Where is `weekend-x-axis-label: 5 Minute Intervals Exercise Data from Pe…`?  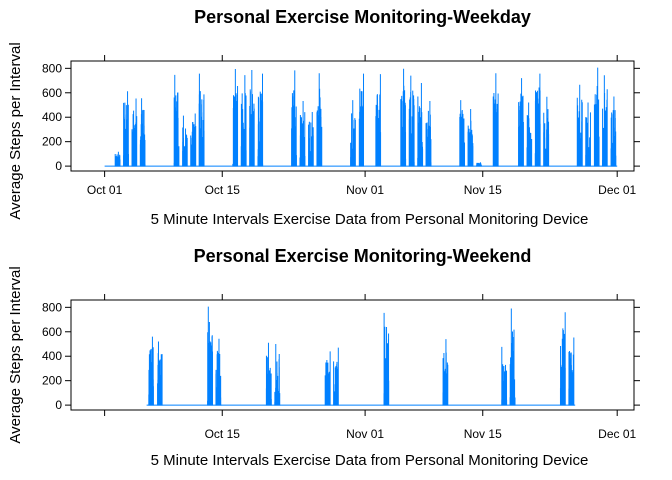
weekend-x-axis-label: 5 Minute Intervals Exercise Data from Pe… is located at coordinates (370, 460).